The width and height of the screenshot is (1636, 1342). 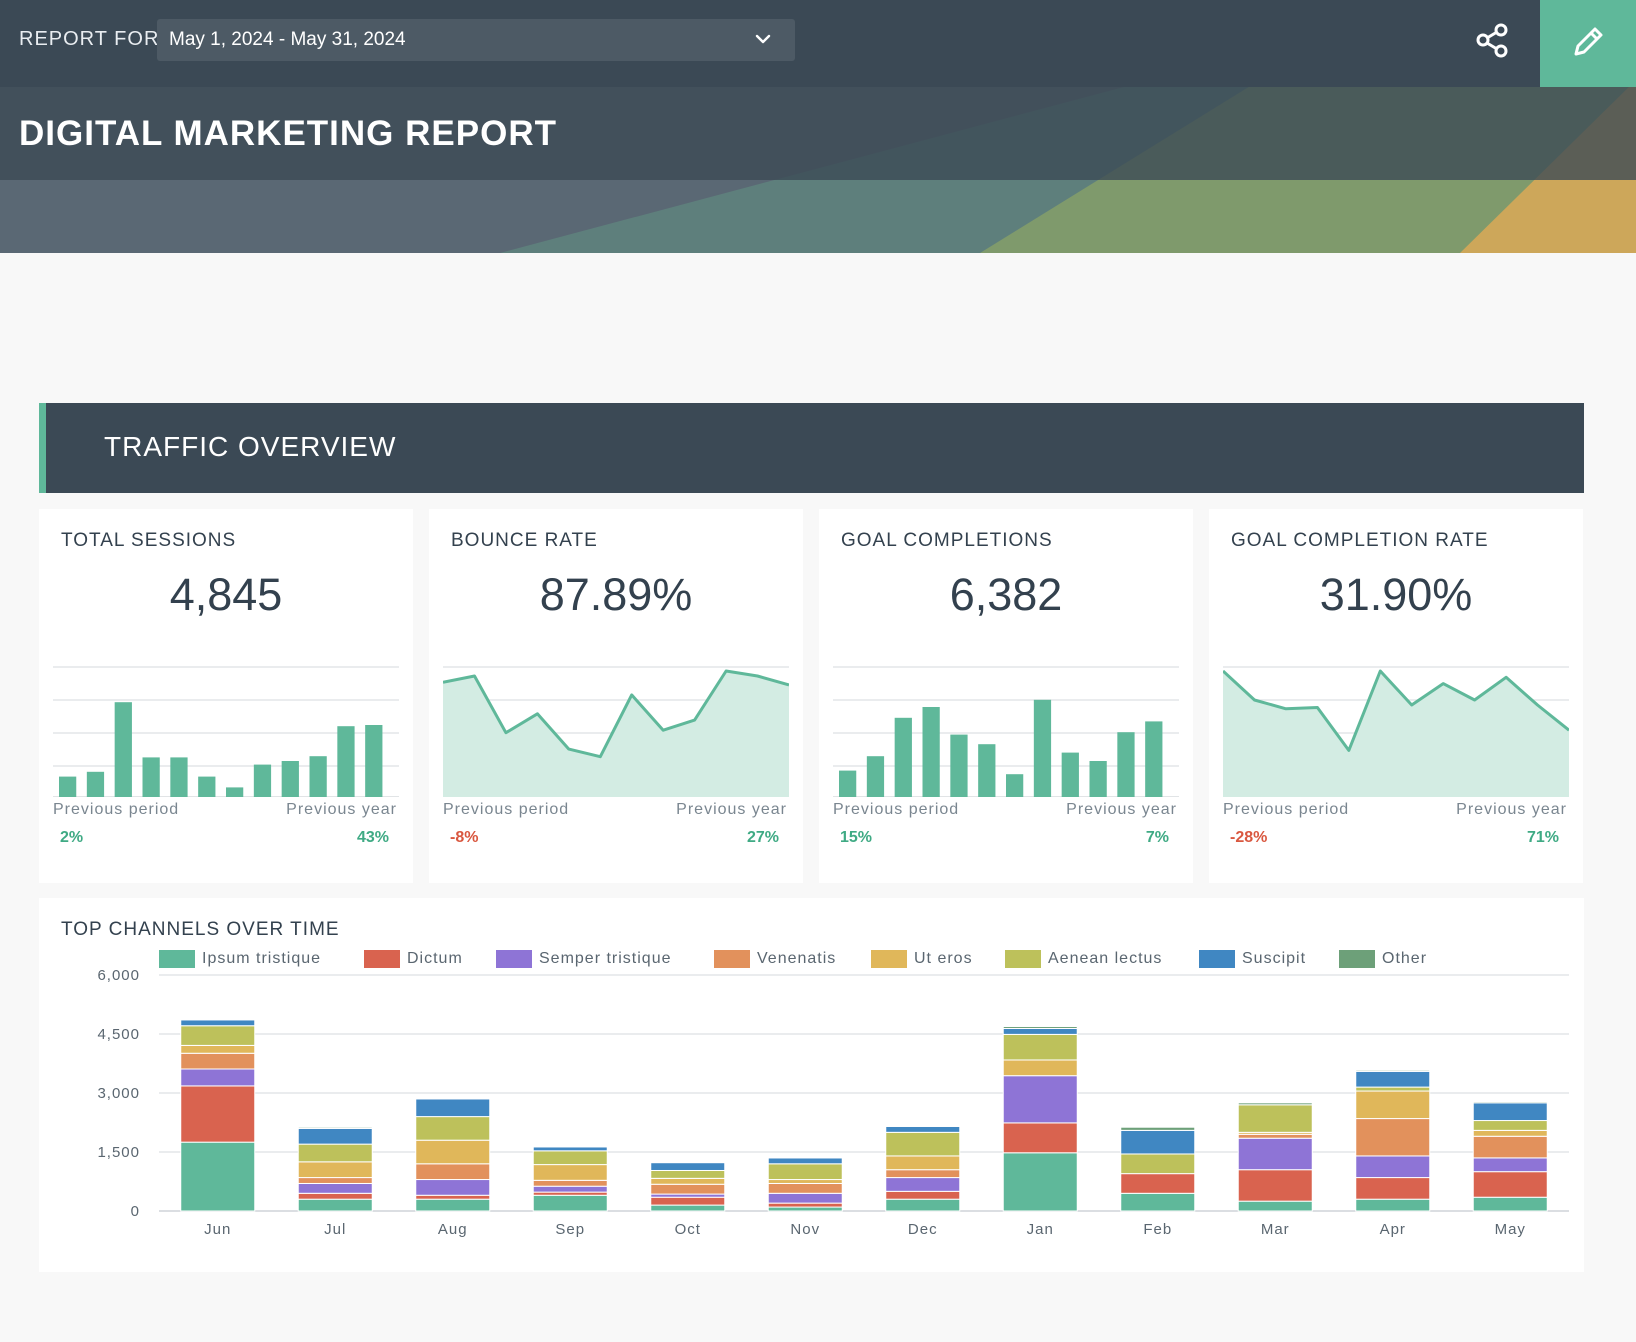 What do you see at coordinates (217, 1229) in the screenshot?
I see `x-tick-label: Jun` at bounding box center [217, 1229].